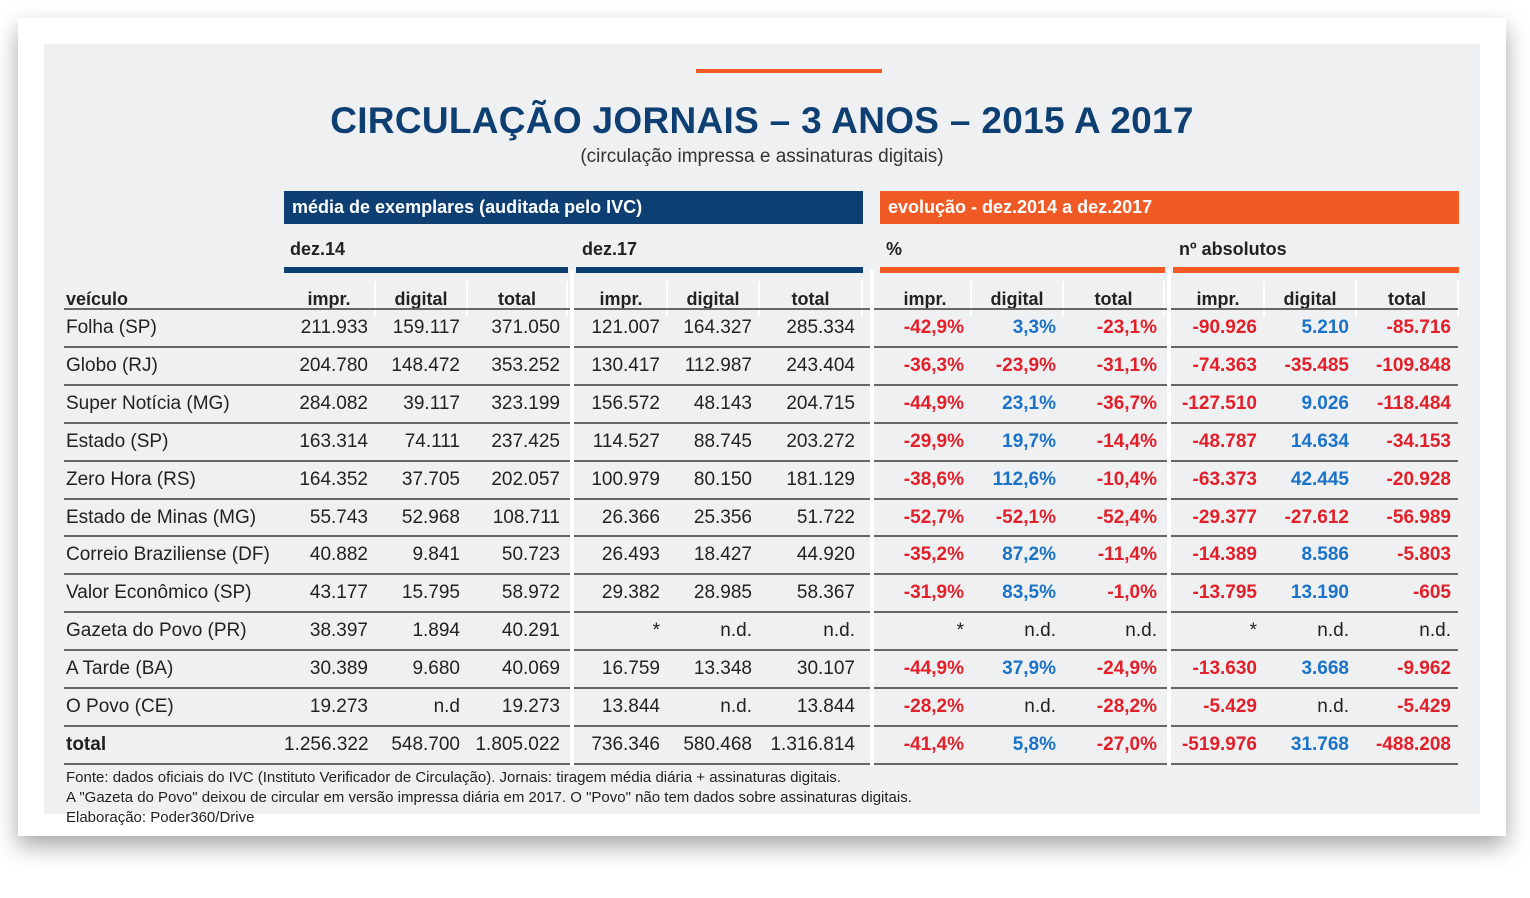  I want to click on table-cell: -44,9%, so click(933, 669).